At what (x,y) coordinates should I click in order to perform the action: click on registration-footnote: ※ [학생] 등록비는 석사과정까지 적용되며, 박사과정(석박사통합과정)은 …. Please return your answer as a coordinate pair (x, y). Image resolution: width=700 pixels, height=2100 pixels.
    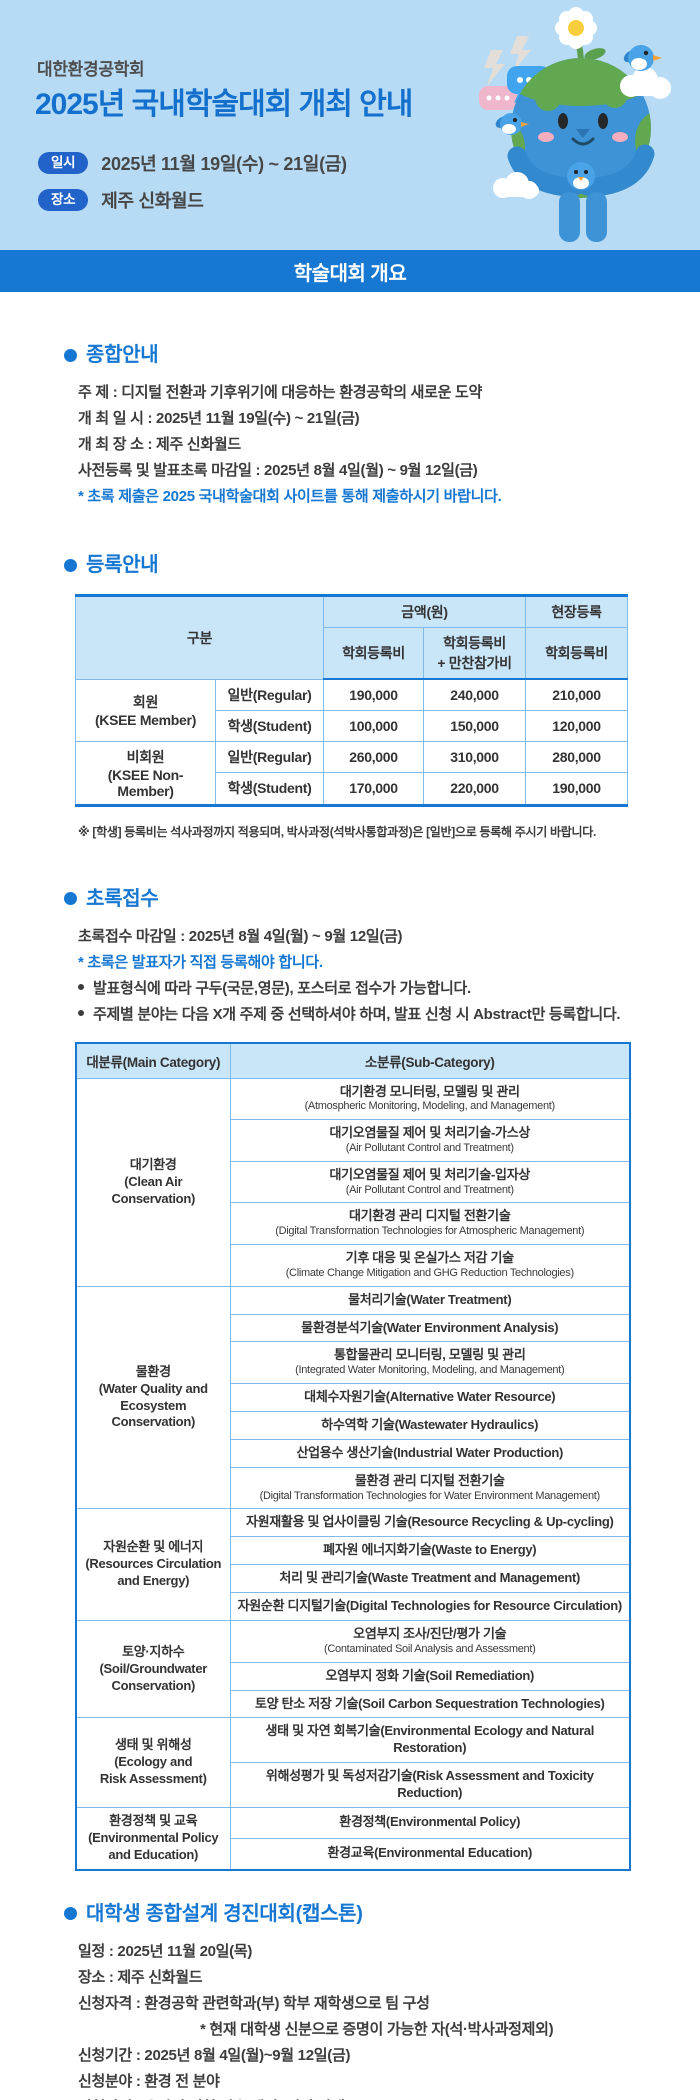
    Looking at the image, I should click on (337, 831).